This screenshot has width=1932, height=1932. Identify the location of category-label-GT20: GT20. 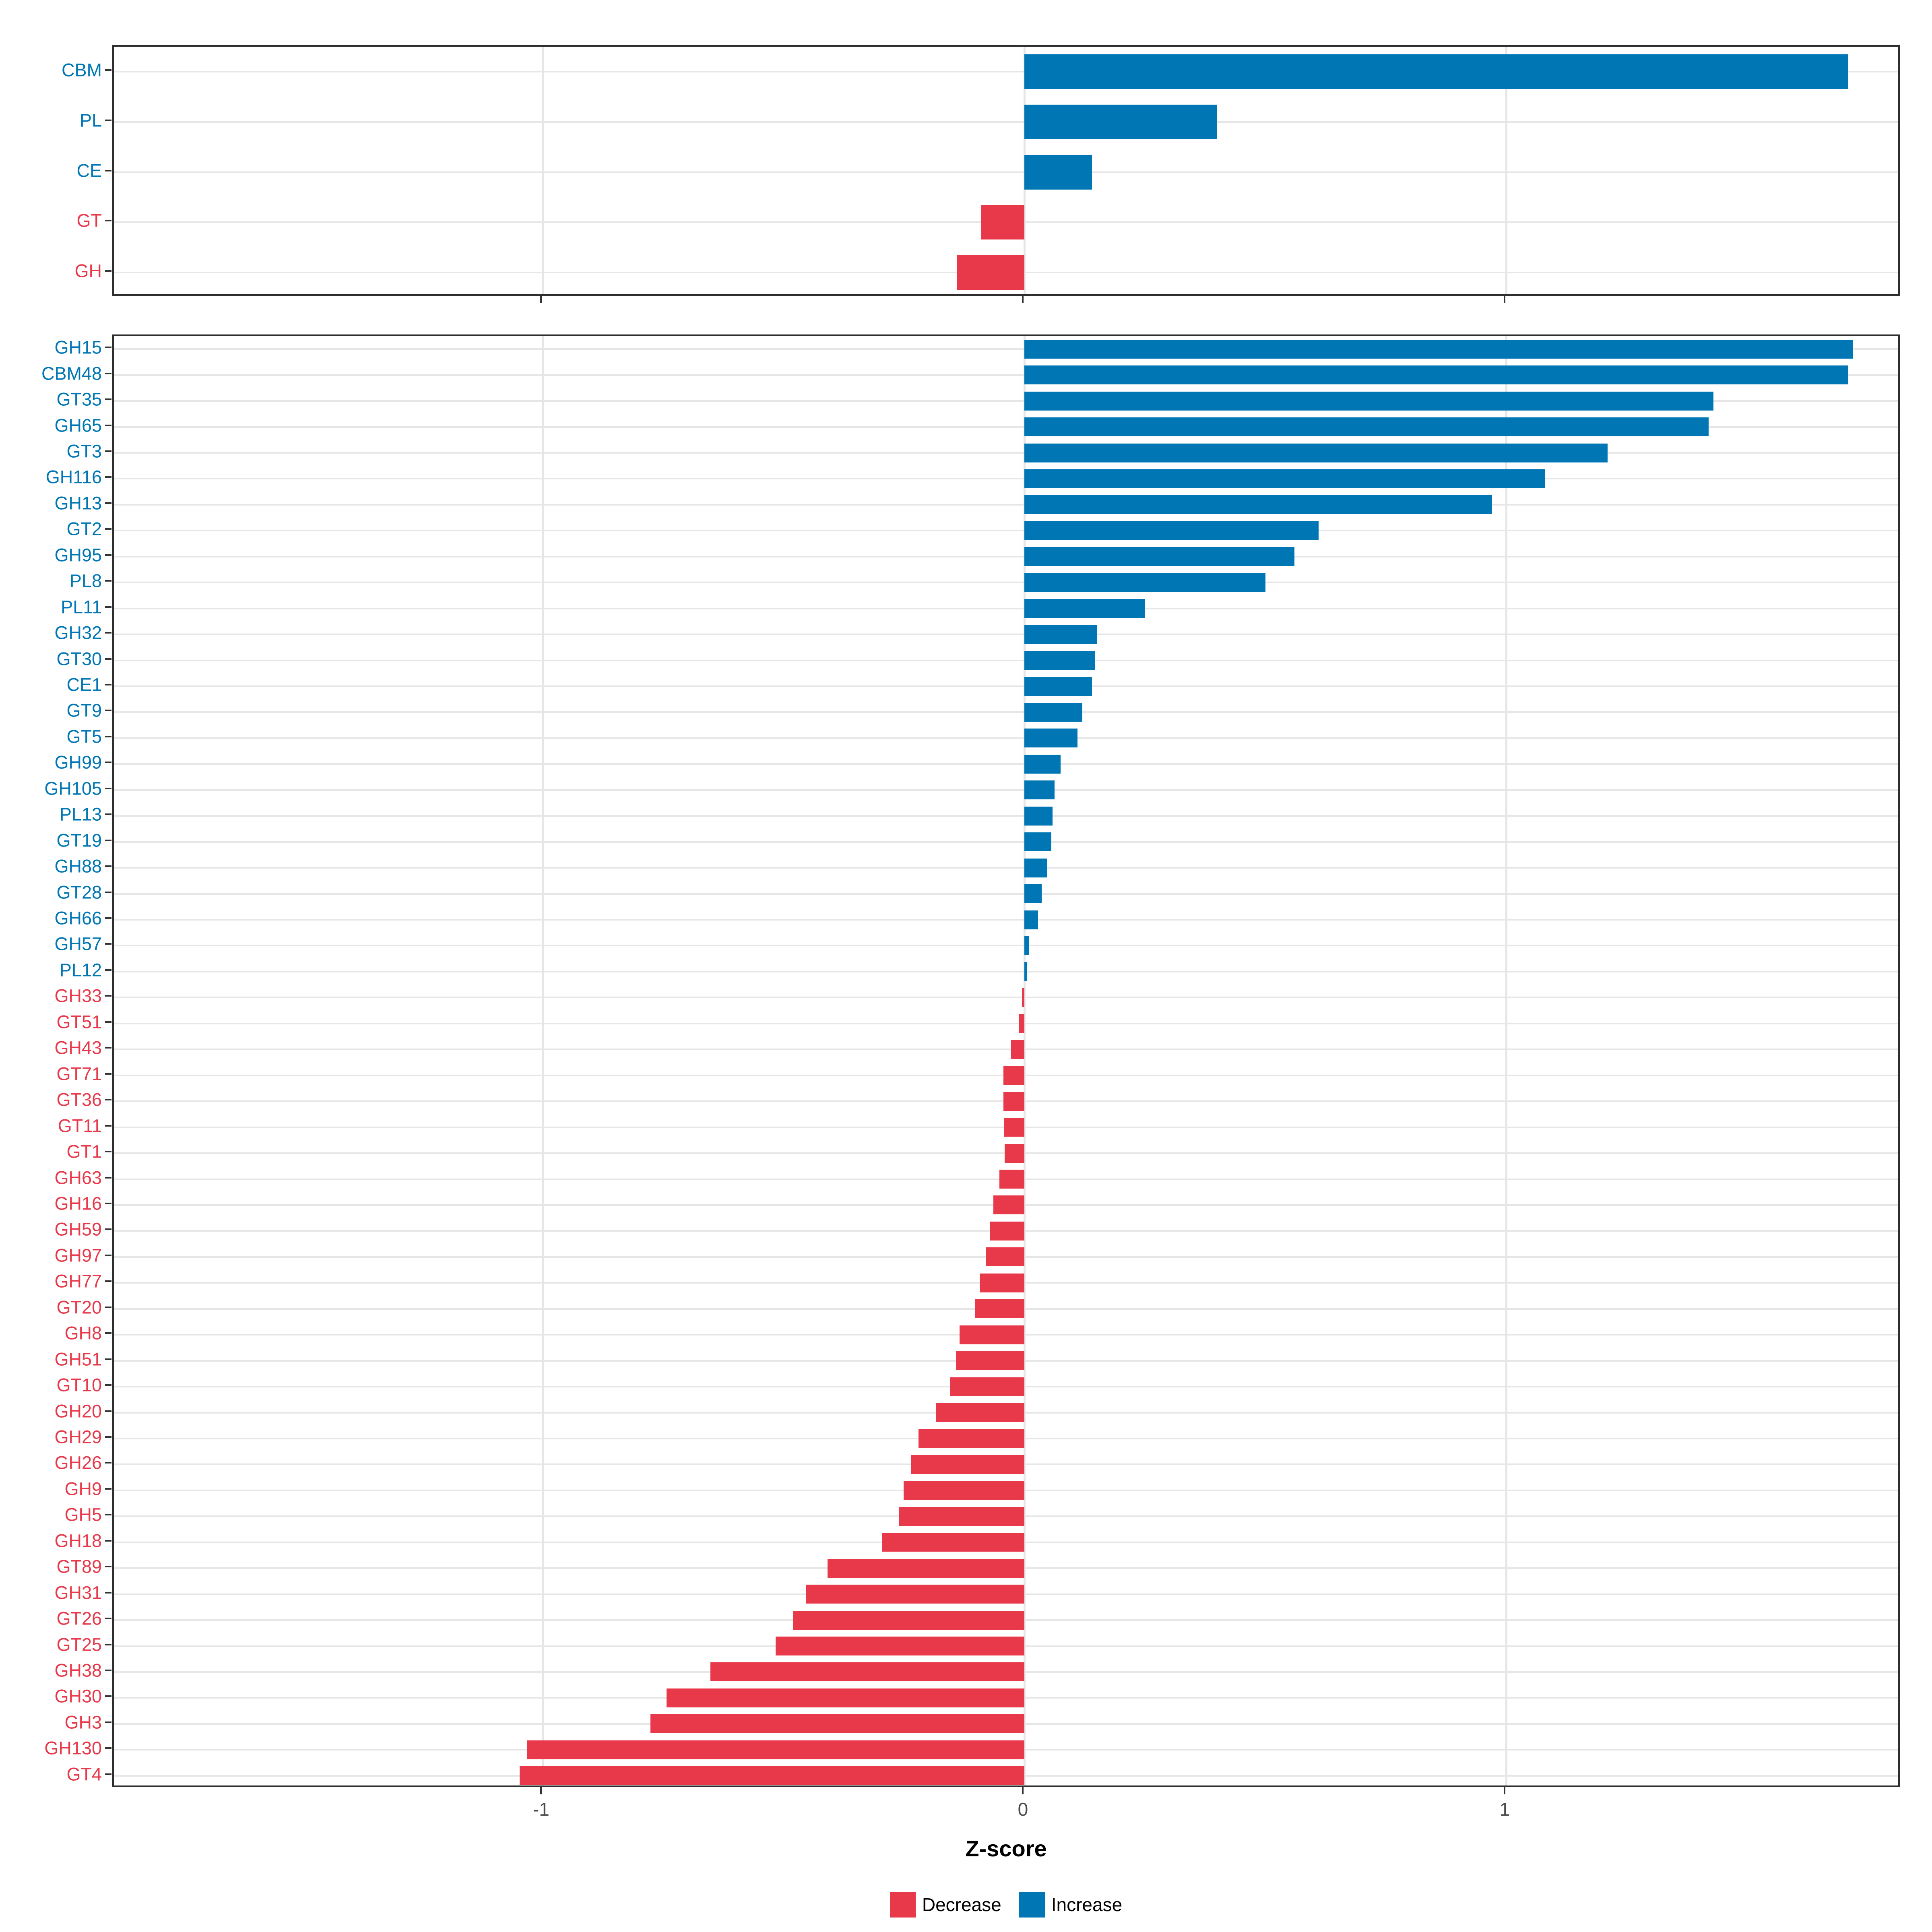
(79, 1307).